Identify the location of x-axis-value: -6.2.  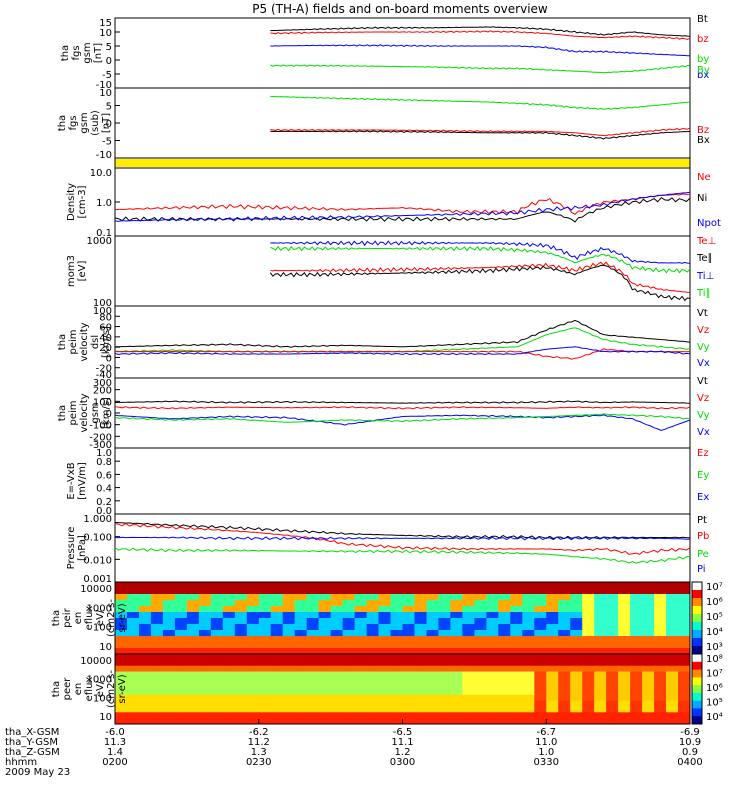
(259, 732).